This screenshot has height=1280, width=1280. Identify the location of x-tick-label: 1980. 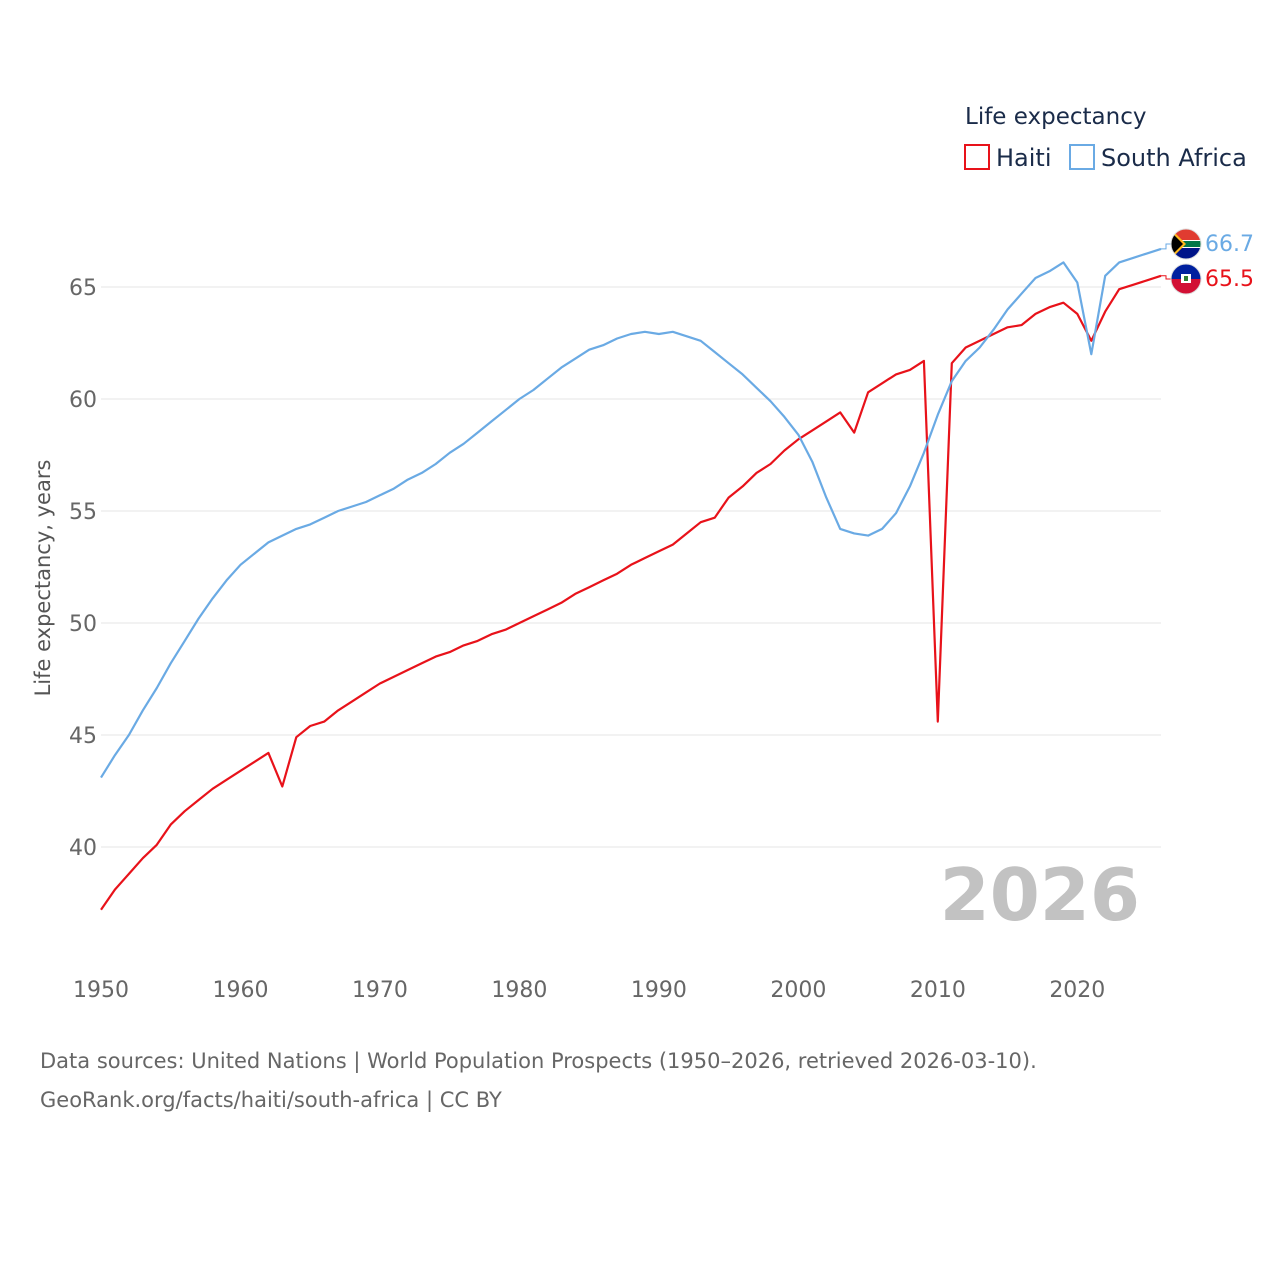
(519, 990).